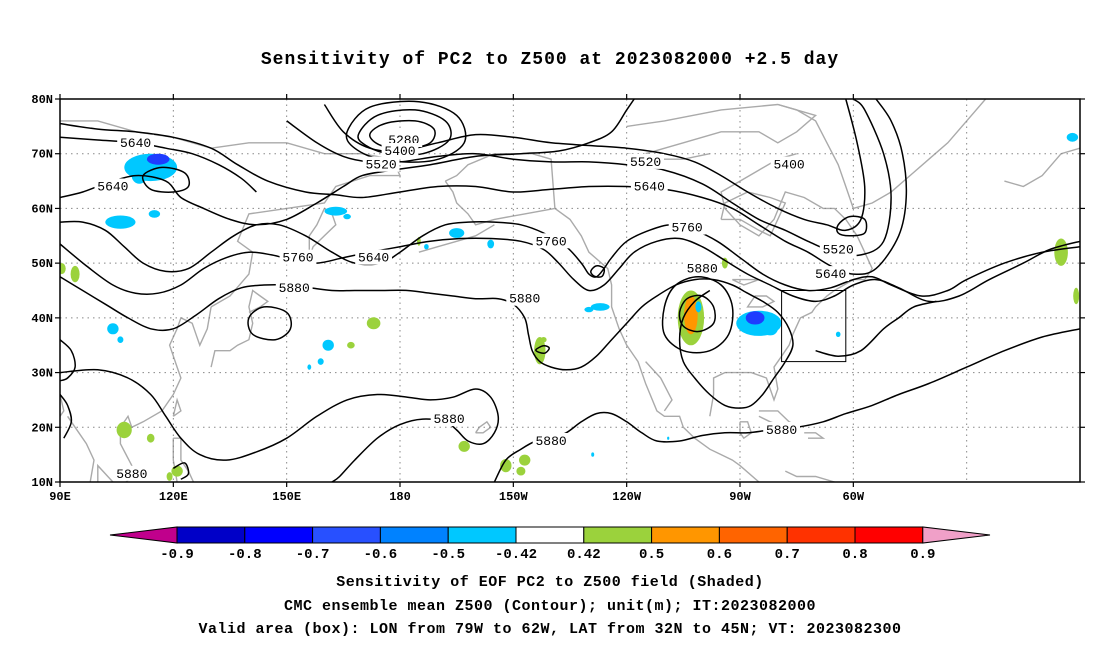 The width and height of the screenshot is (1100, 650). What do you see at coordinates (854, 555) in the screenshot?
I see `colorbar-label: 0.8` at bounding box center [854, 555].